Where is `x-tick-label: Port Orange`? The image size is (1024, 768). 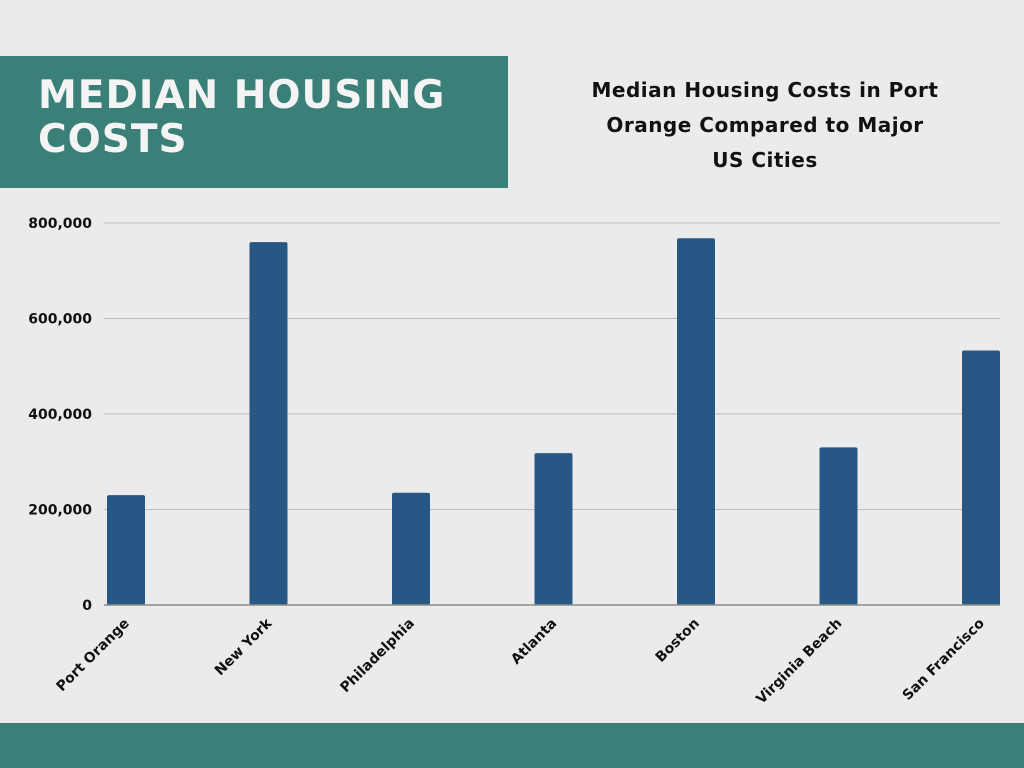
x-tick-label: Port Orange is located at coordinates (93, 655).